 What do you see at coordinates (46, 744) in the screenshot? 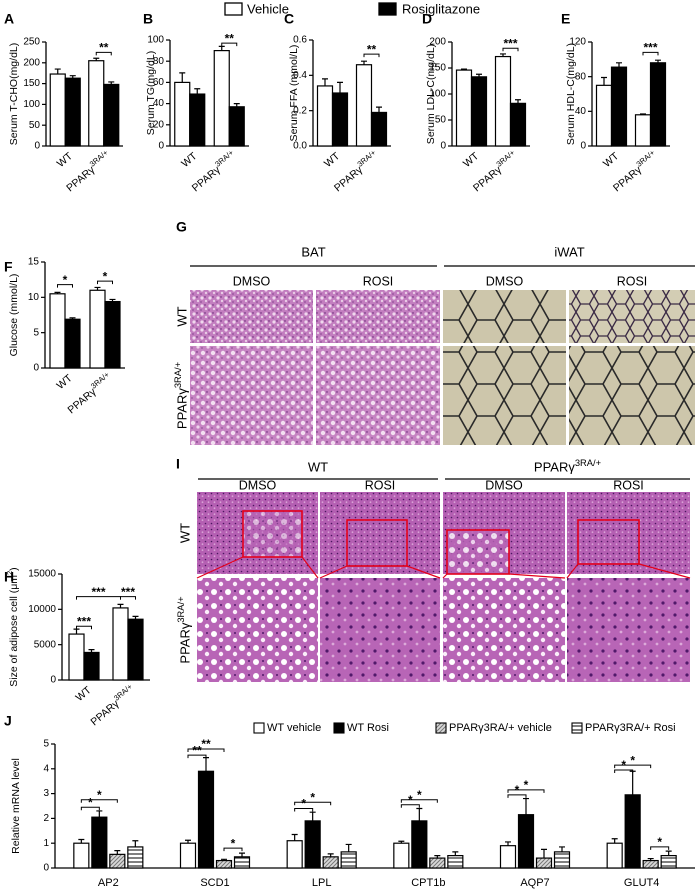
I see `y-tick-label: 5` at bounding box center [46, 744].